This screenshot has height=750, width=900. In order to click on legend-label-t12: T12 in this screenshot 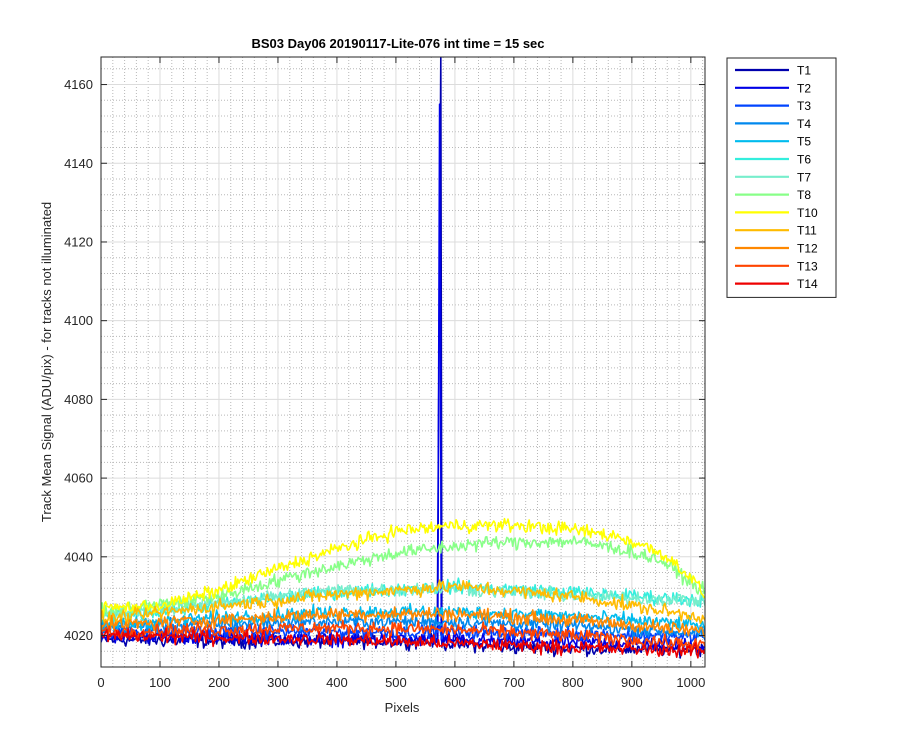, I will do `click(807, 249)`.